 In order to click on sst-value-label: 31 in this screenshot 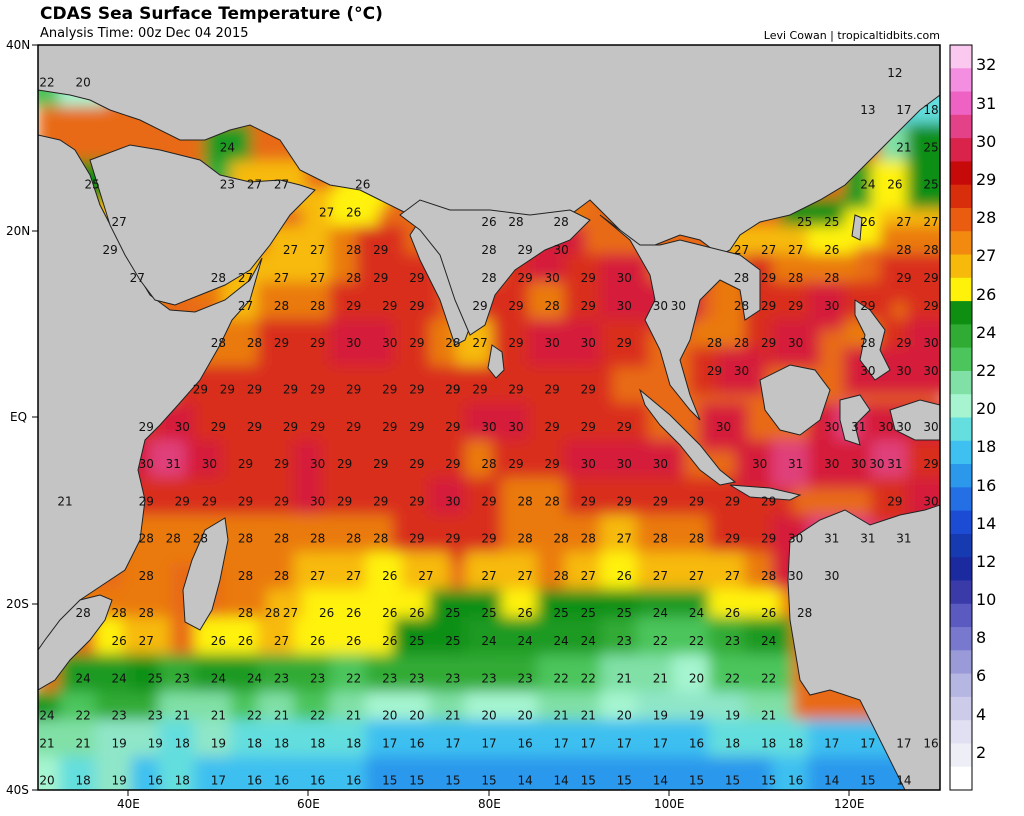, I will do `click(831, 539)`.